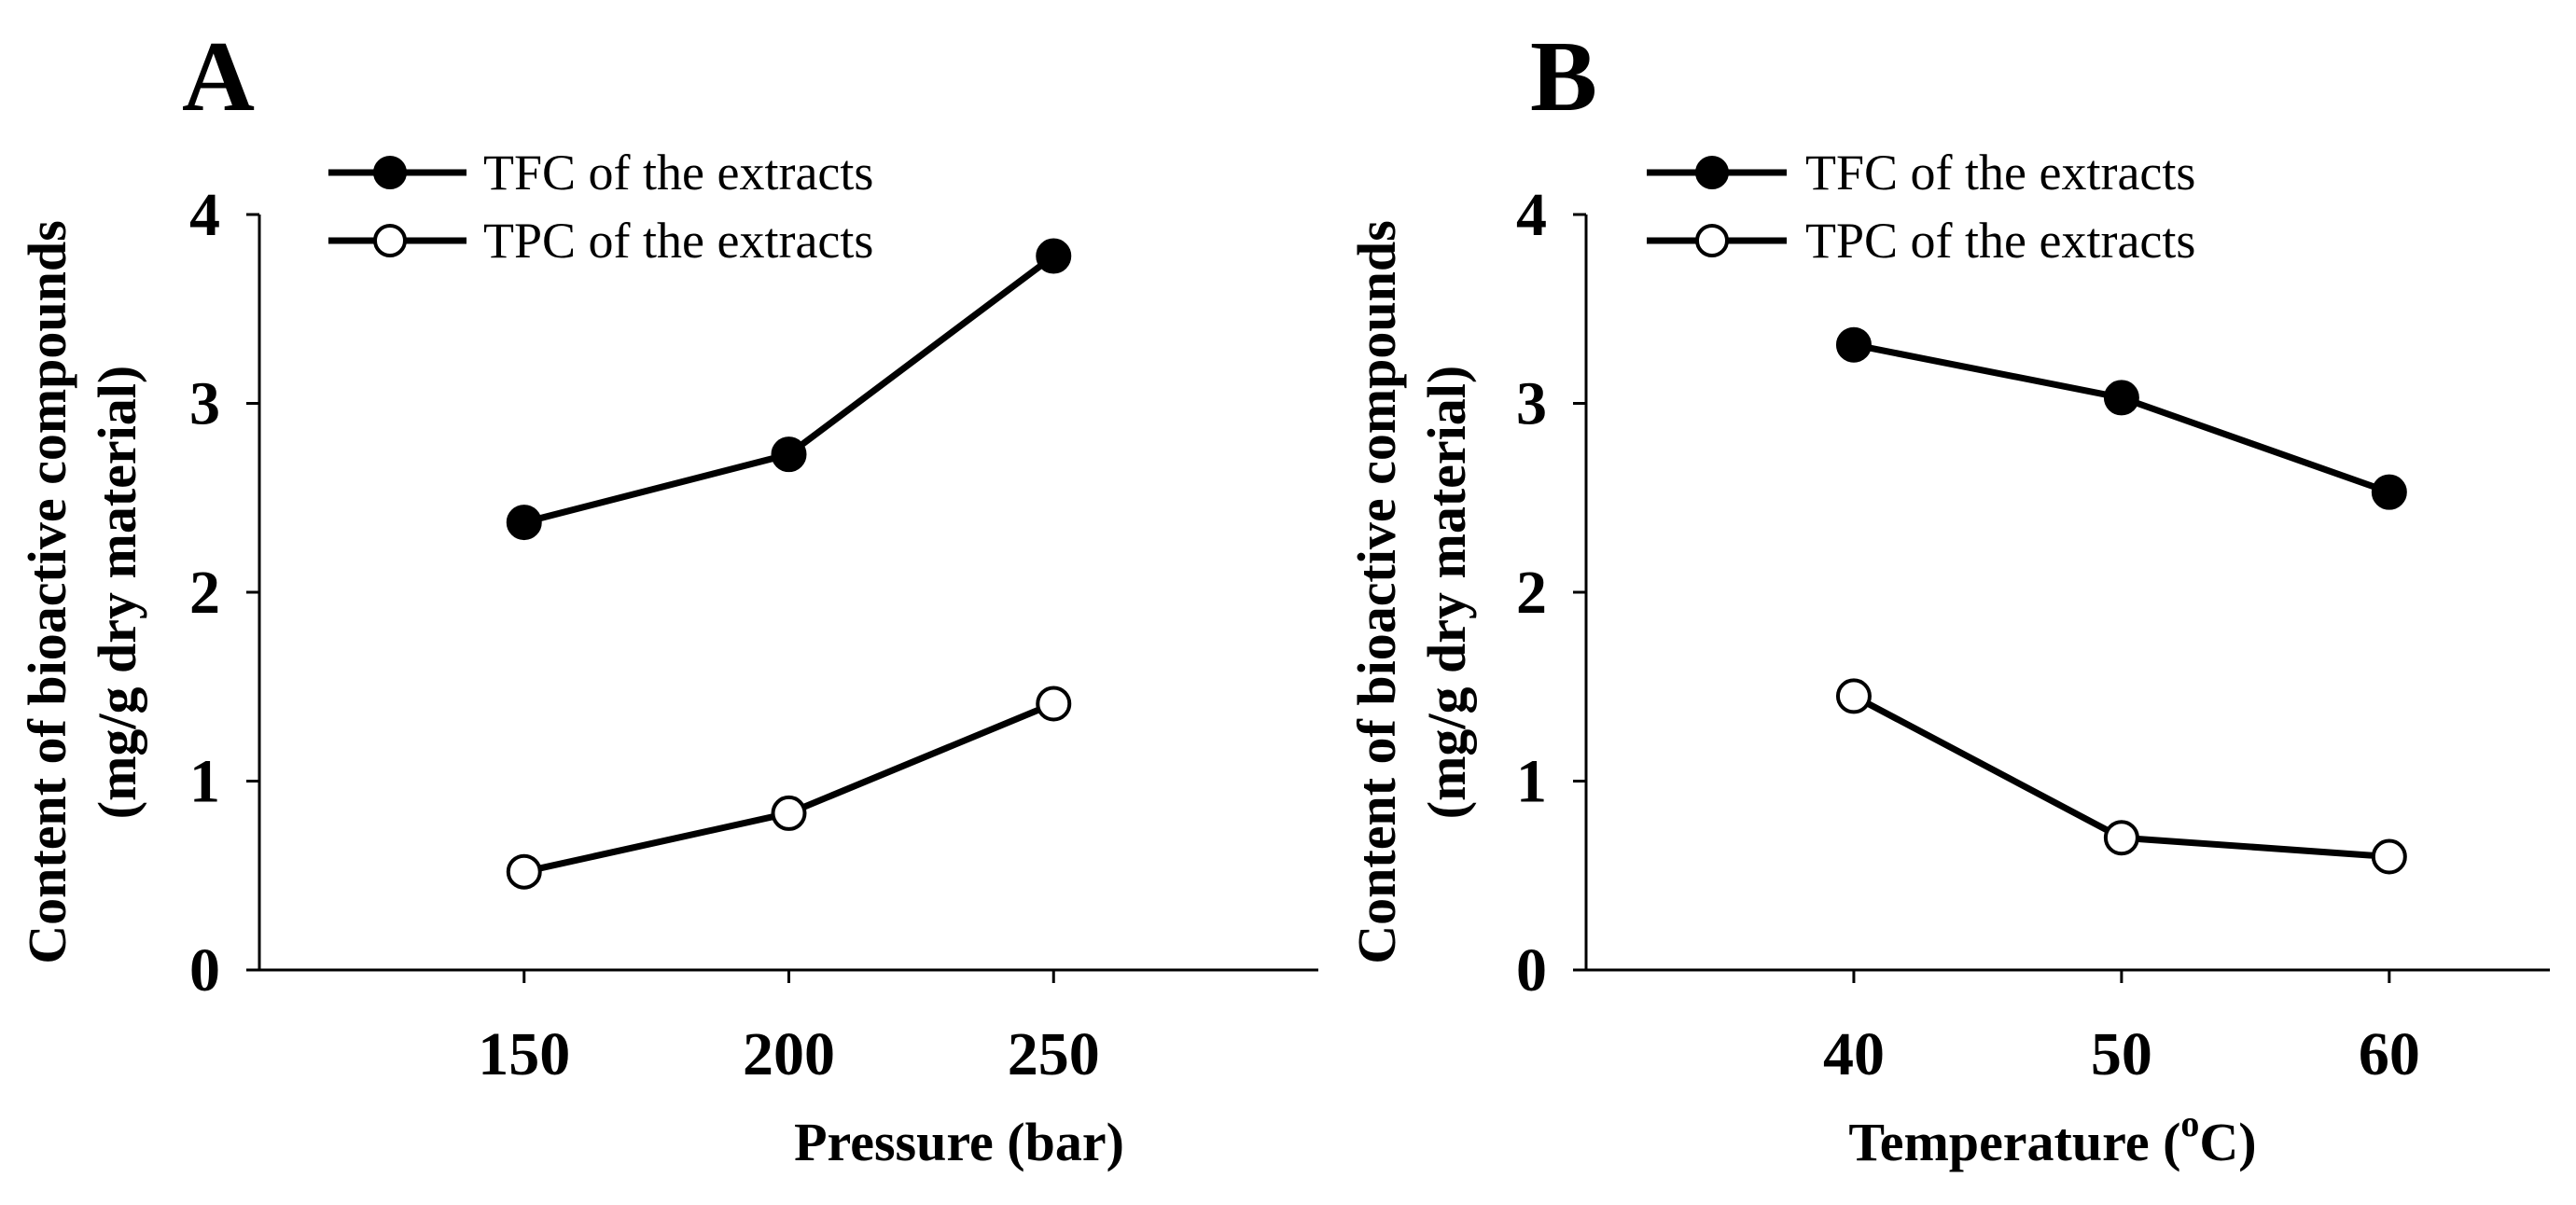 The height and width of the screenshot is (1205, 2576). I want to click on legend-a-tpc-marker, so click(390, 240).